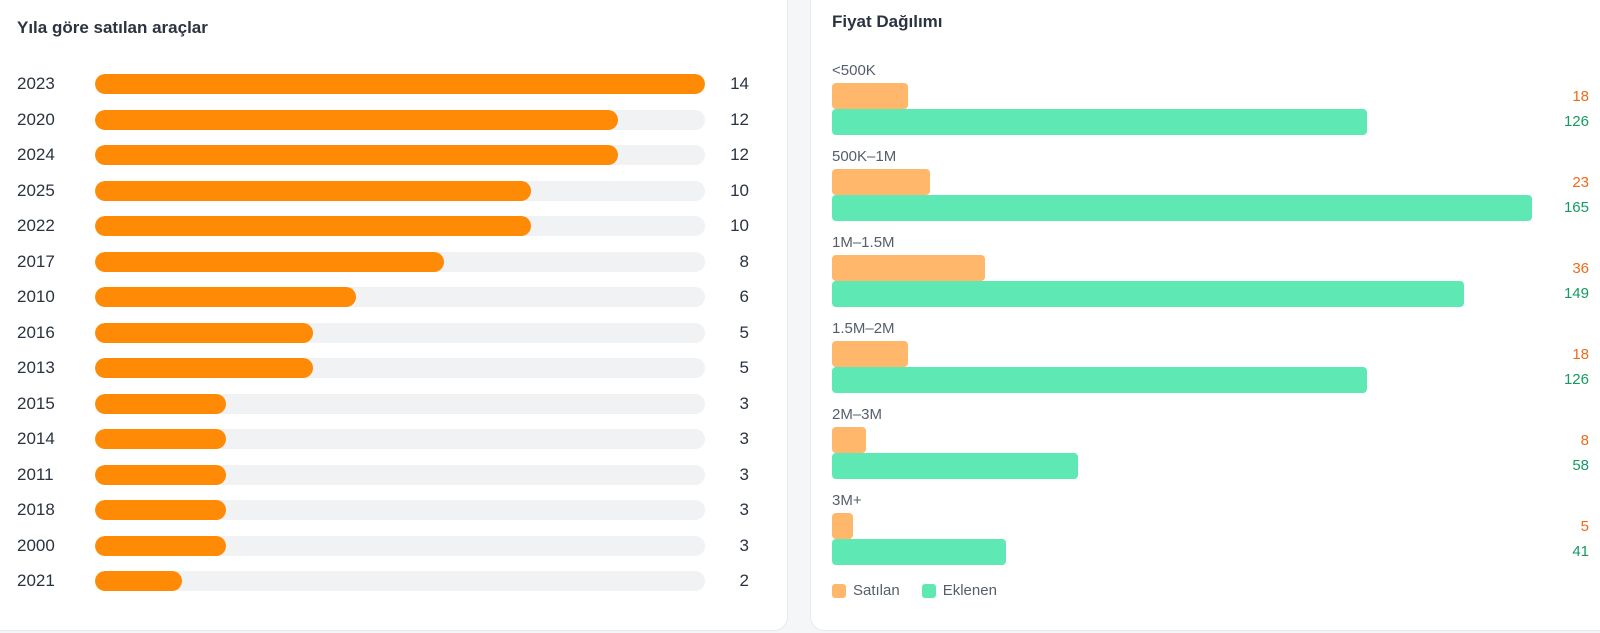 This screenshot has width=1600, height=633. Describe the element at coordinates (36, 332) in the screenshot. I see `year-label: 2016` at that location.